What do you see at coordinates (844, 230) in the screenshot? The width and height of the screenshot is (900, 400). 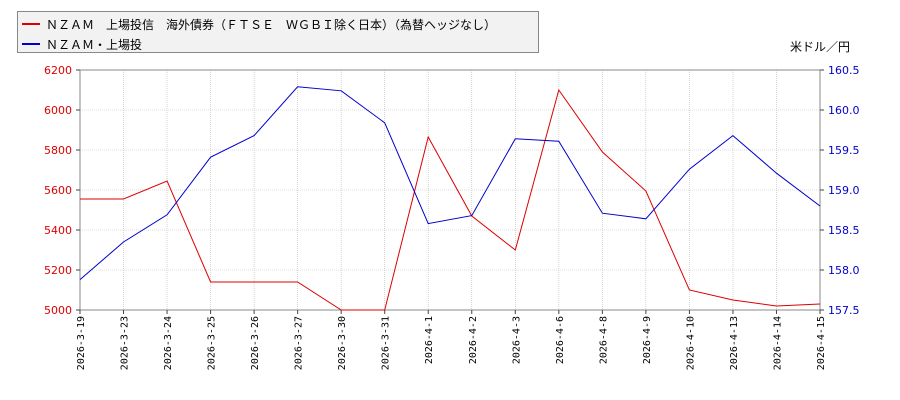 I see `y-right-tick-label: 158.5` at bounding box center [844, 230].